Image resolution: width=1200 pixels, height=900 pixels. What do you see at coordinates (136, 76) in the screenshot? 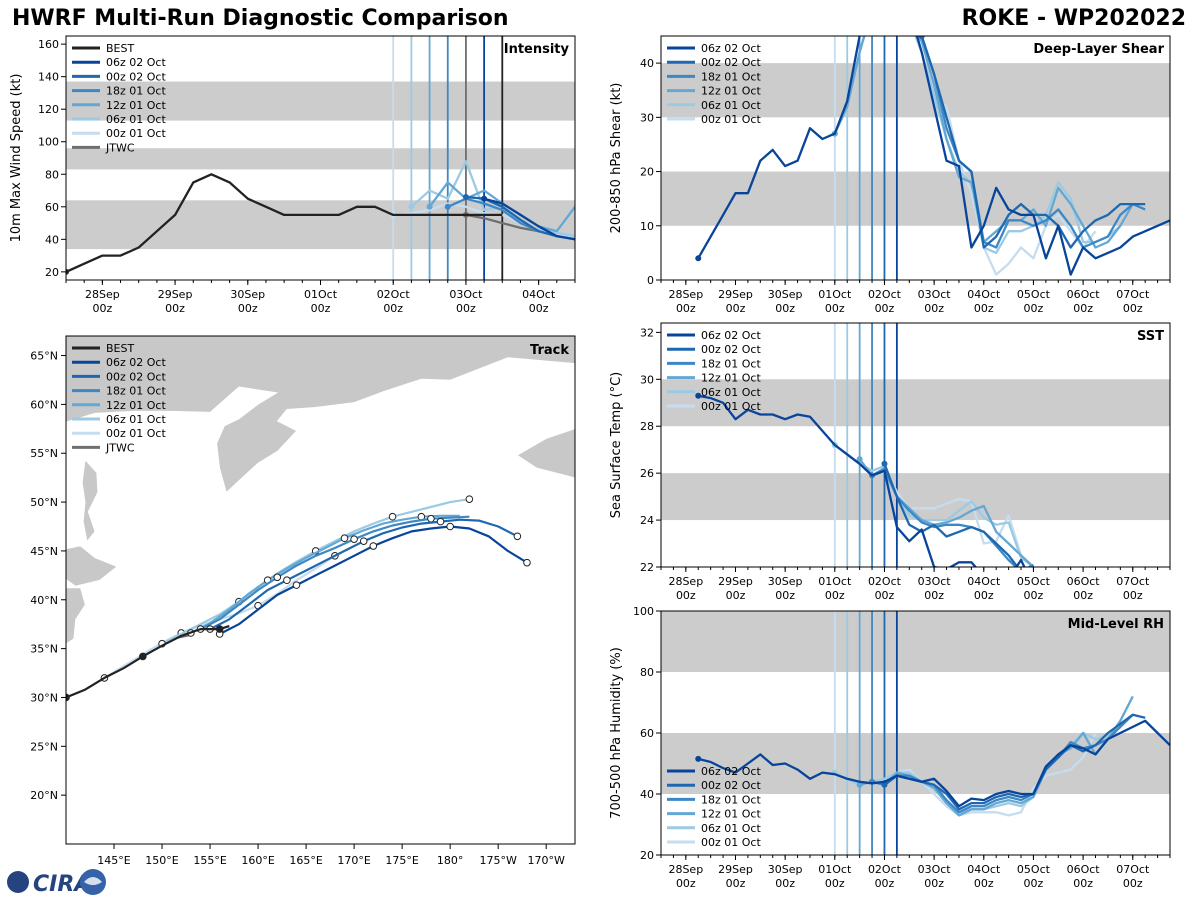
I see `intensity-legend-label: 00z 02 Oct` at bounding box center [136, 76].